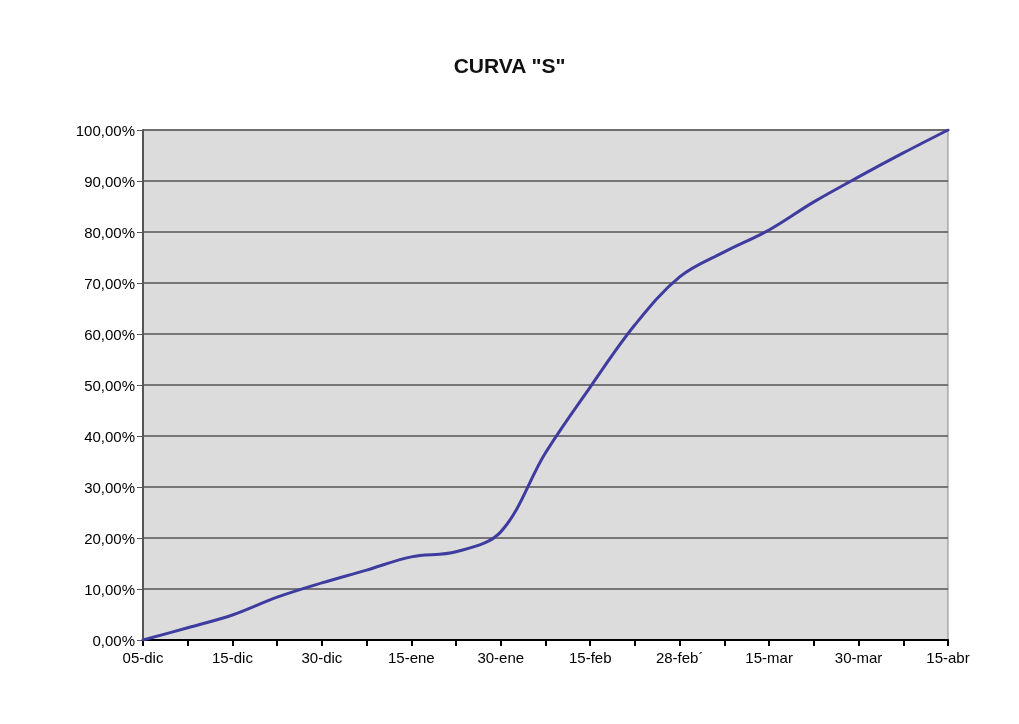  What do you see at coordinates (109, 538) in the screenshot?
I see `y-tick-label: 20,00%` at bounding box center [109, 538].